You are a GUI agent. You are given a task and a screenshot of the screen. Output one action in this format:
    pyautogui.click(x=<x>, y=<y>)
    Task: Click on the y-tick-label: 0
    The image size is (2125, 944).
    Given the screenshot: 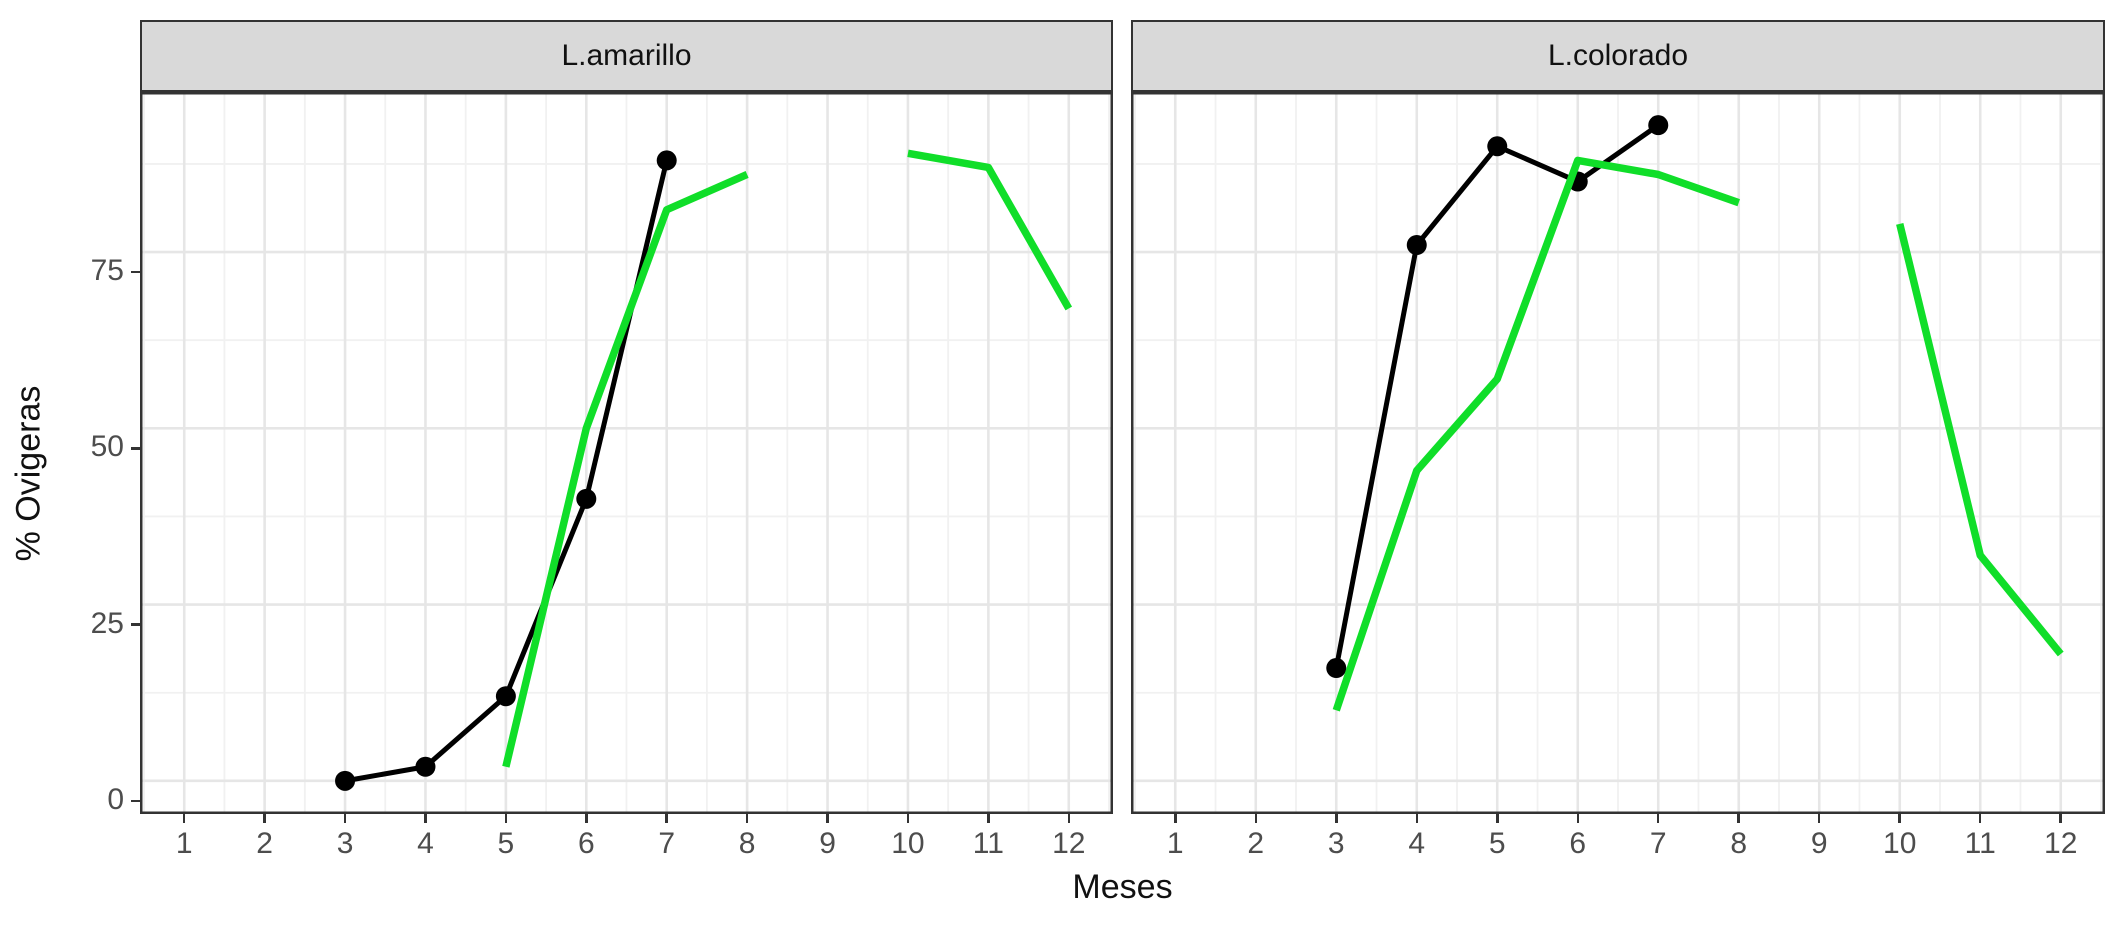 What is the action you would take?
    pyautogui.click(x=115, y=799)
    